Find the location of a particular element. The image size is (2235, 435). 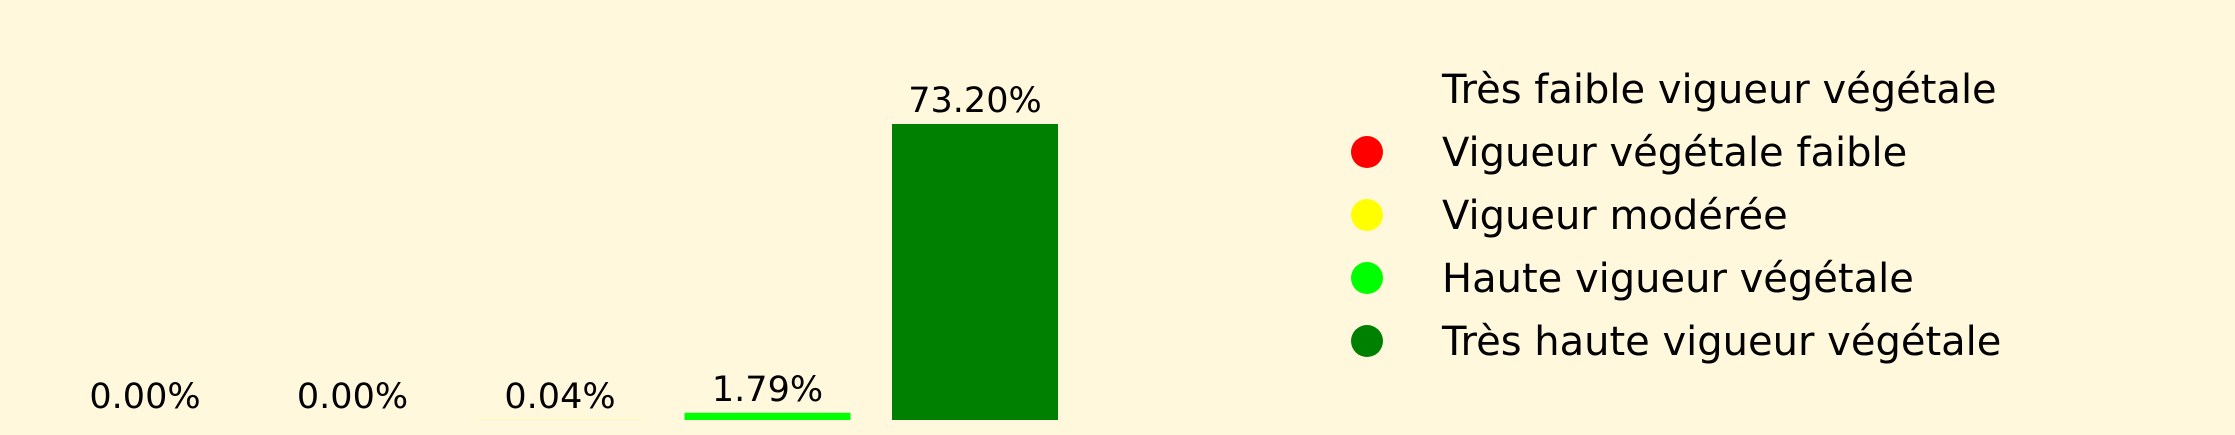

bar-value-label-2: 0.00% is located at coordinates (352, 397).